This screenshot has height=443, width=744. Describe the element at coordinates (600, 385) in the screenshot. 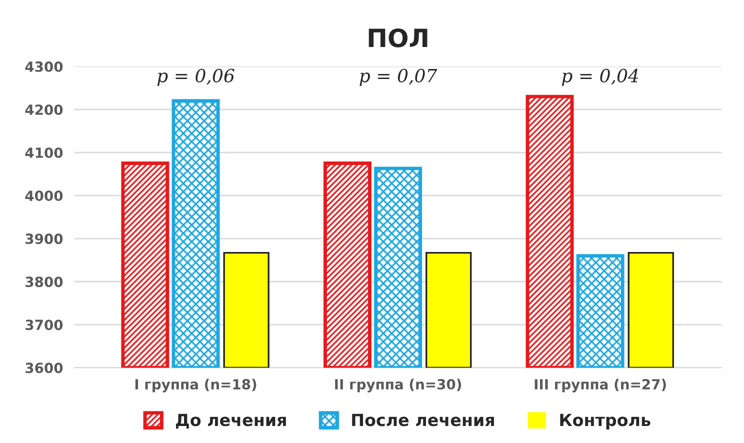

I see `x-tick-label: III группа (n=27)` at that location.